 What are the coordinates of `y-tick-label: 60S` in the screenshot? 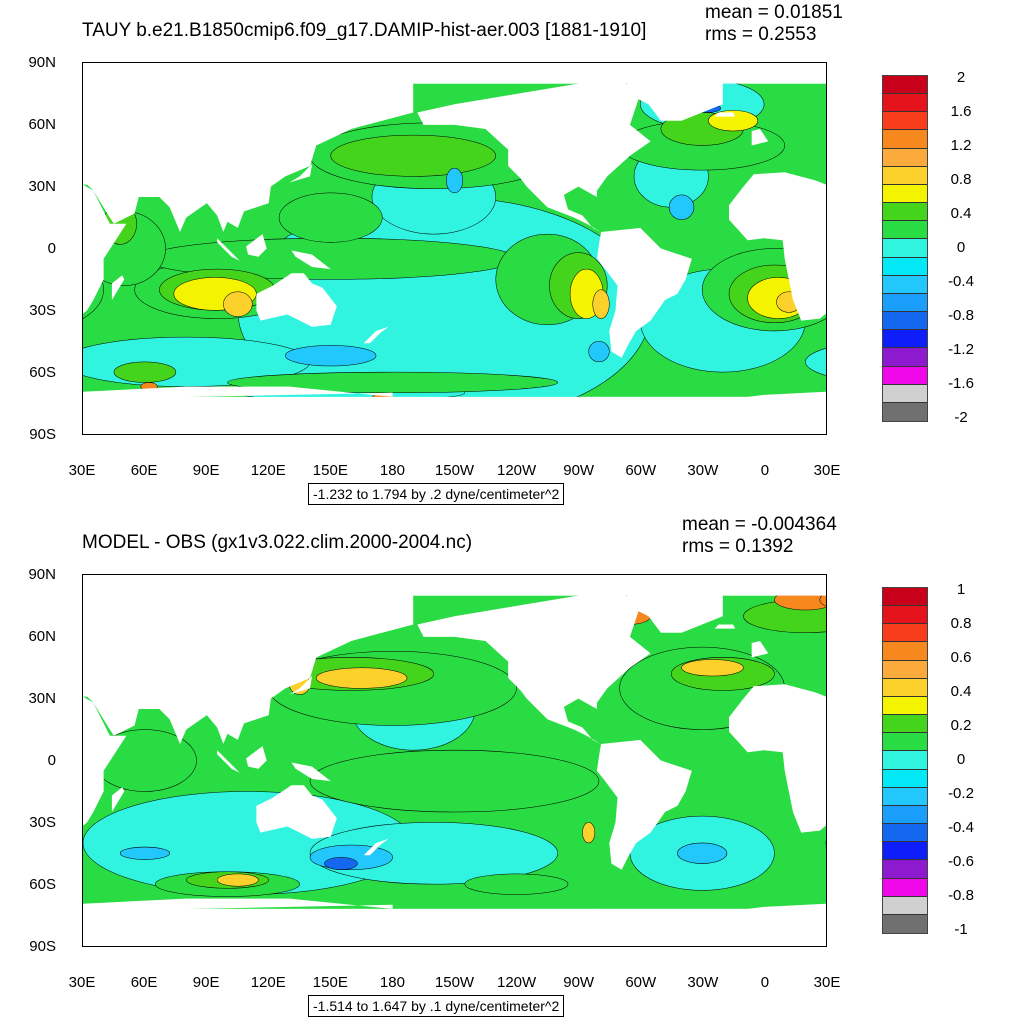 It's located at (42, 884).